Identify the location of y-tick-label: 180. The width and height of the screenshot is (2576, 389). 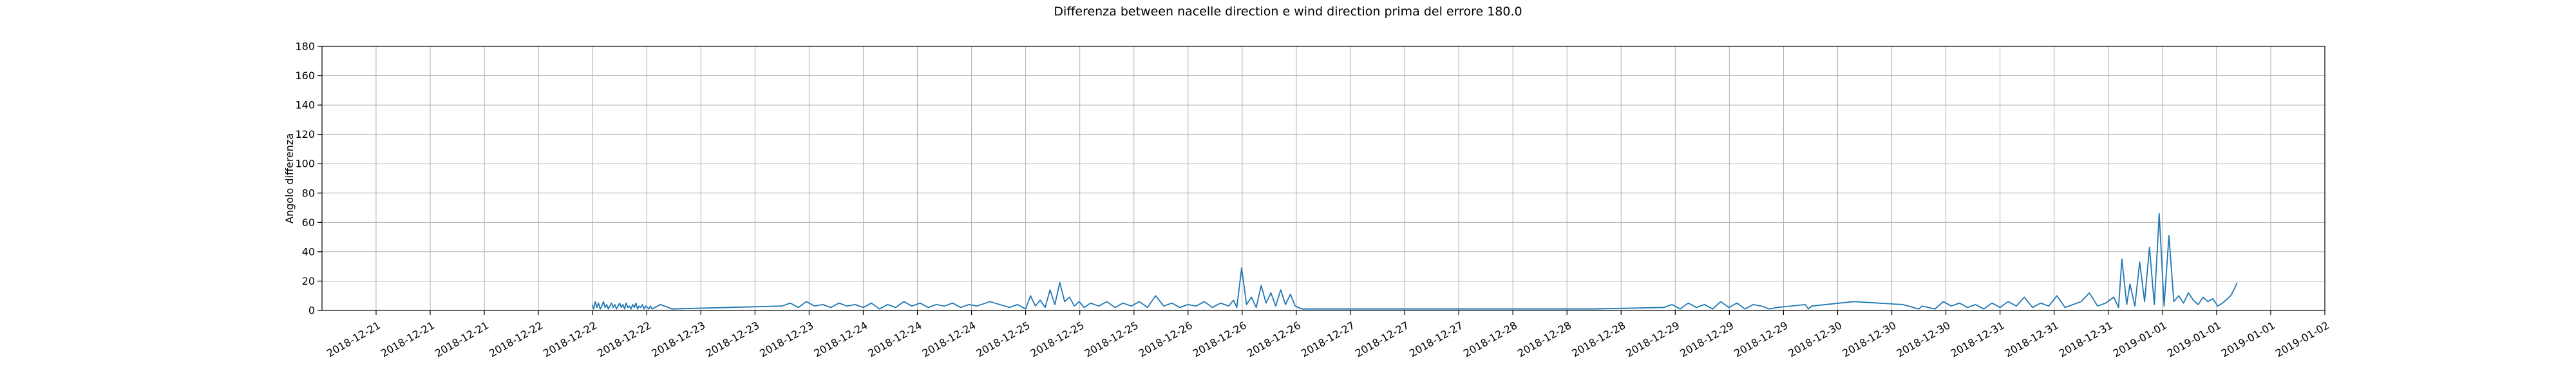
(305, 47).